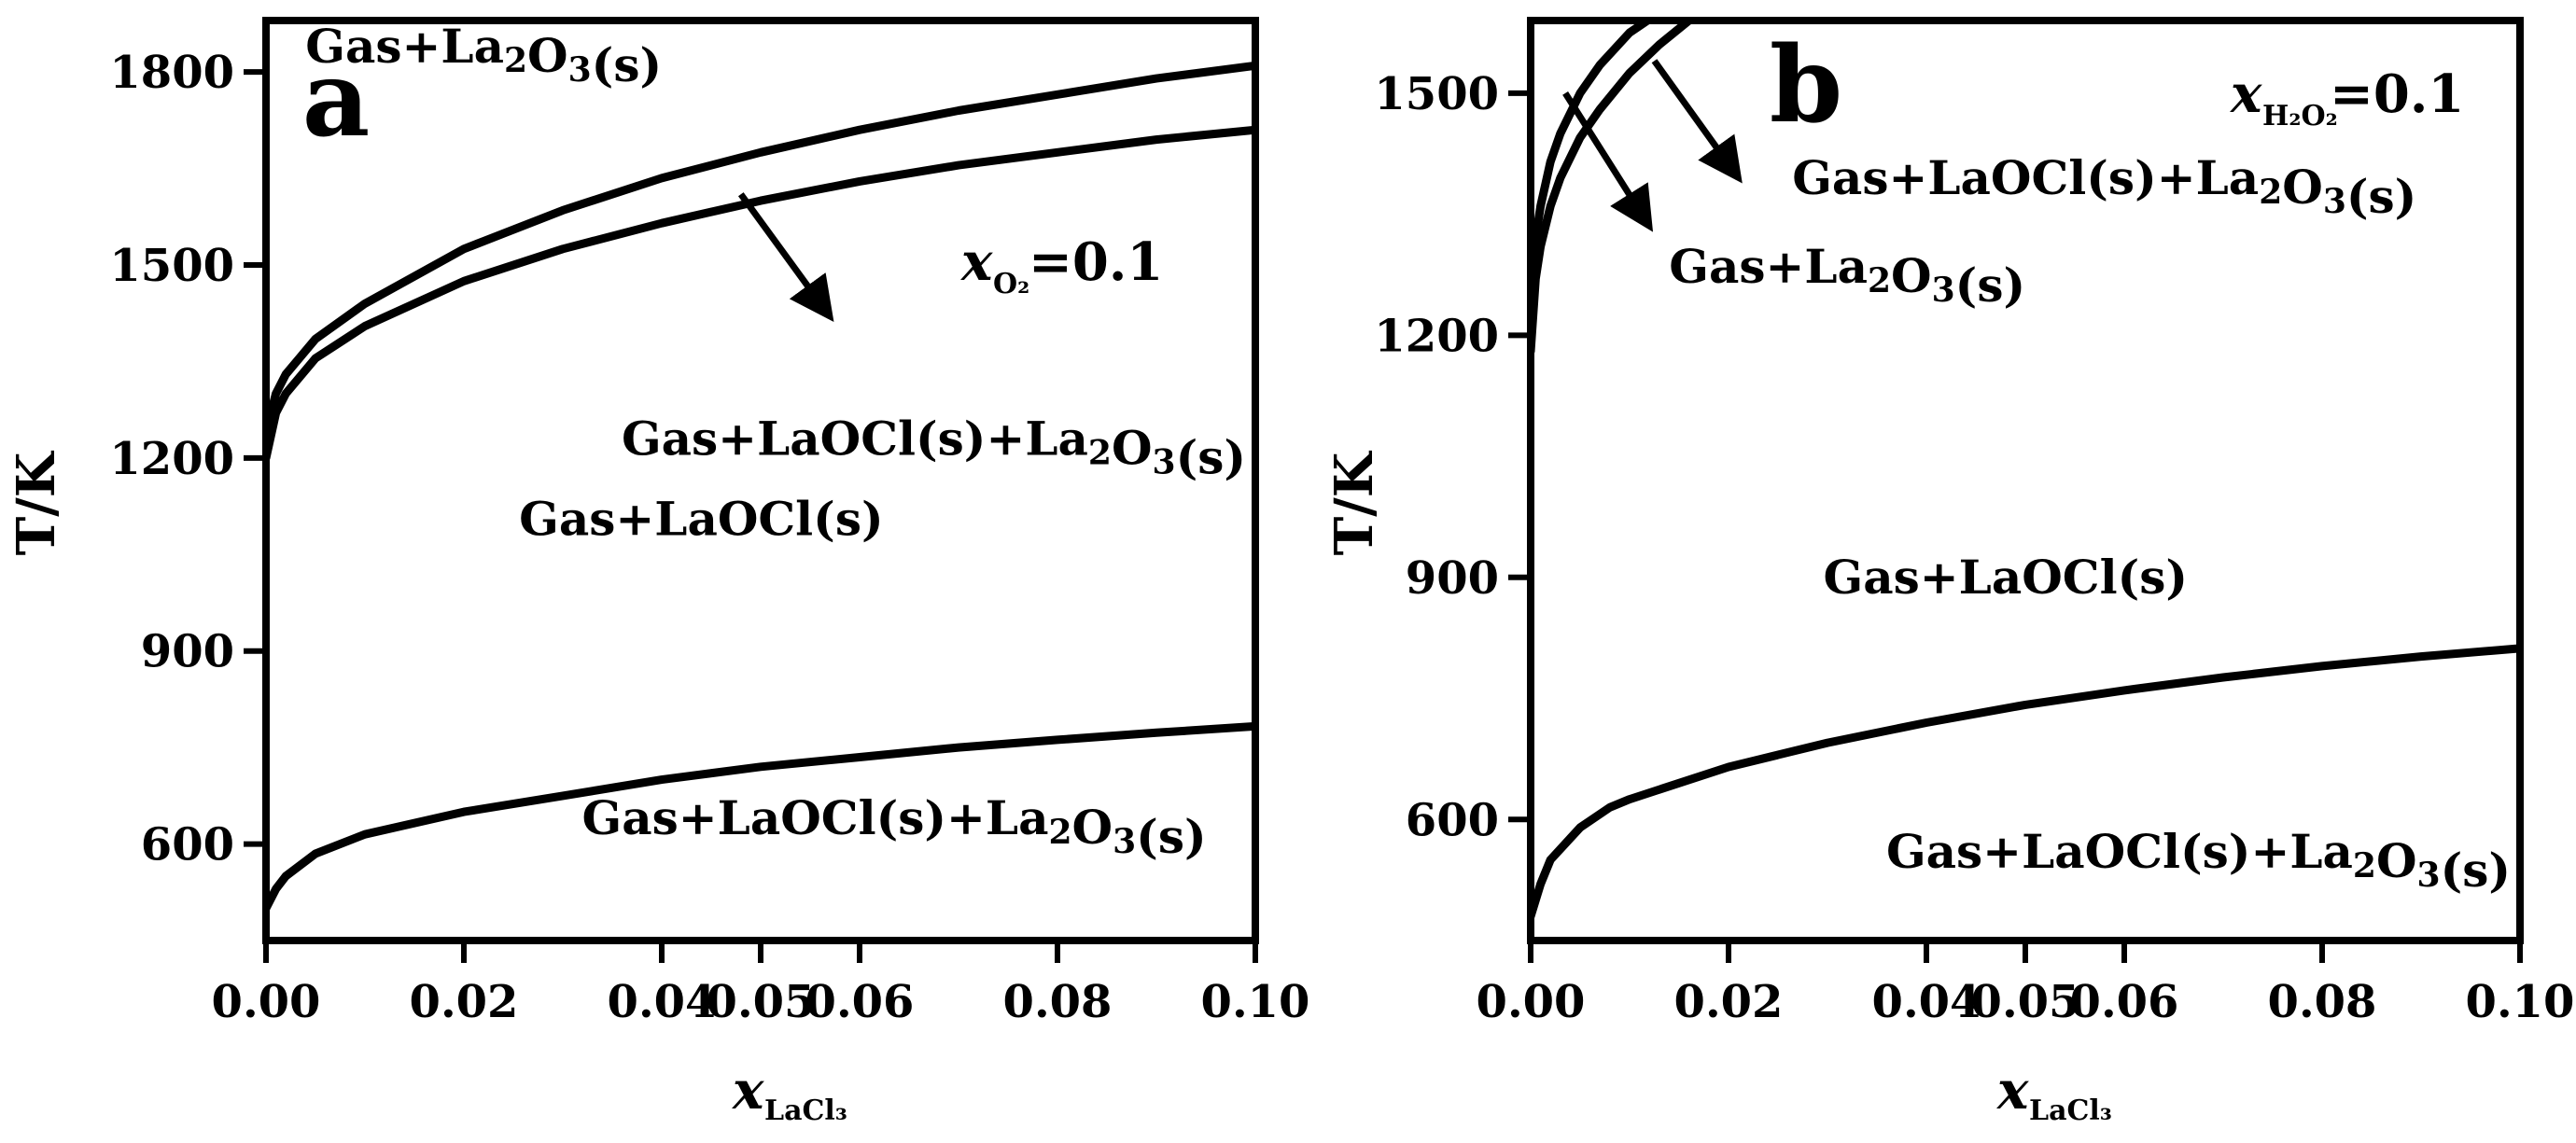  I want to click on composition-annotation-subscript: O₂, so click(1011, 284).